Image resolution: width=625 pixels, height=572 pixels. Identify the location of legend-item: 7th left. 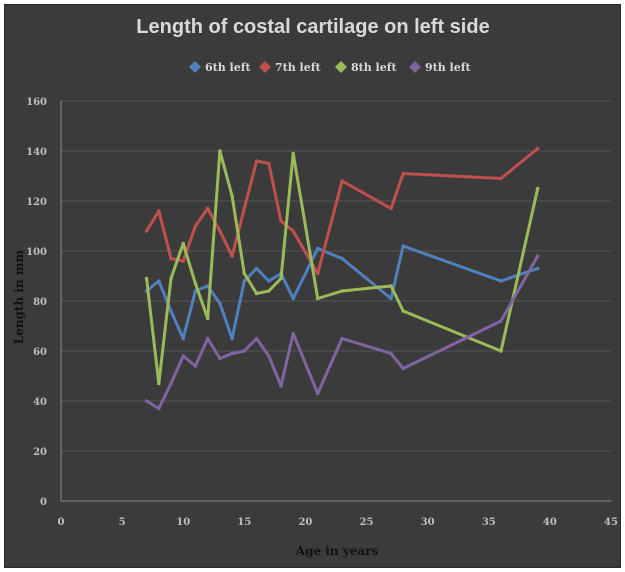
(290, 67).